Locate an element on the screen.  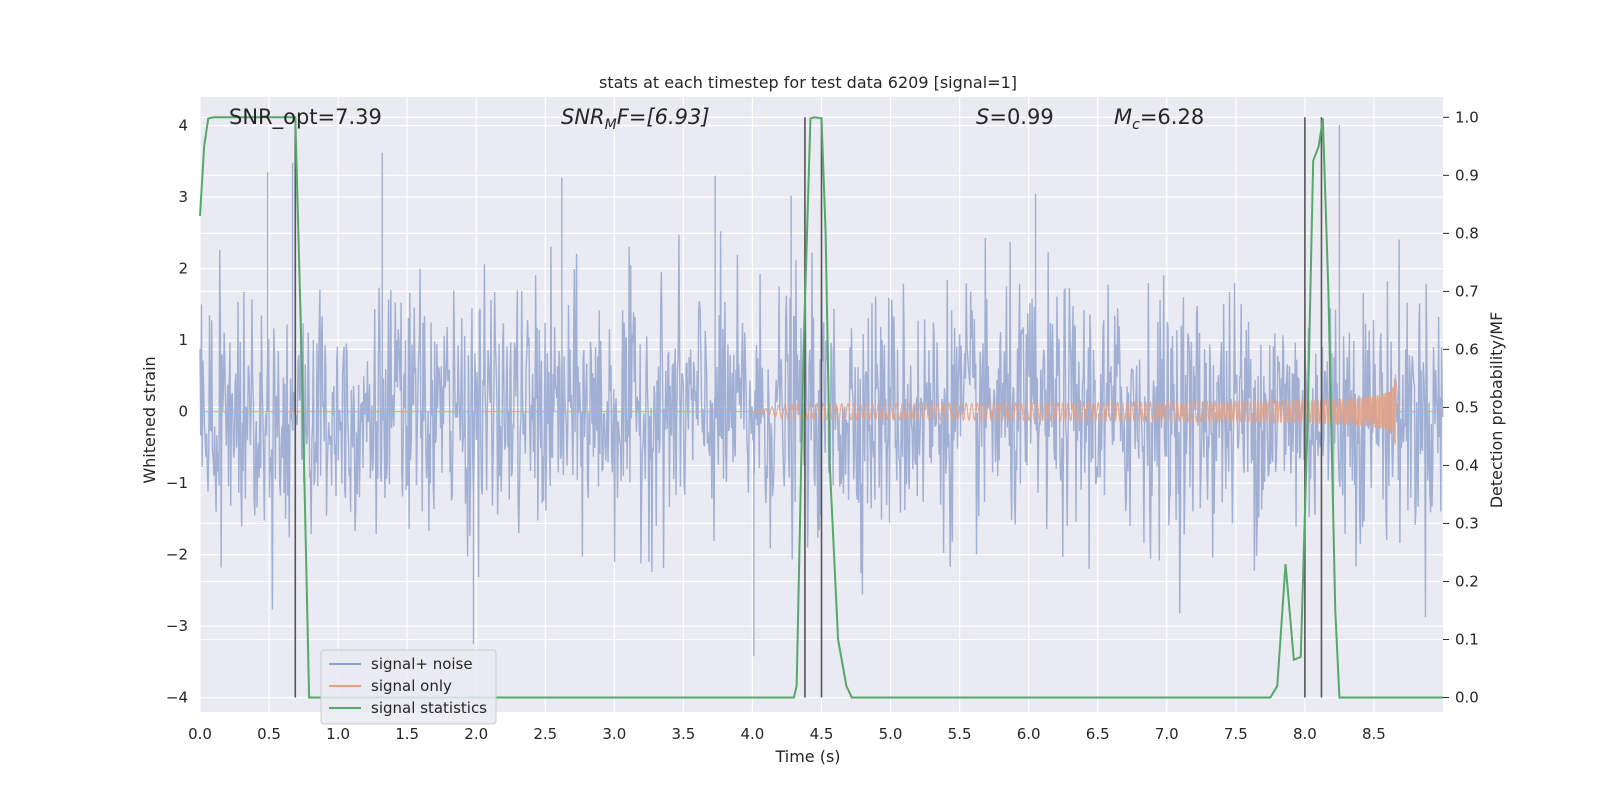
x-tick-label: 8.5 is located at coordinates (1374, 734).